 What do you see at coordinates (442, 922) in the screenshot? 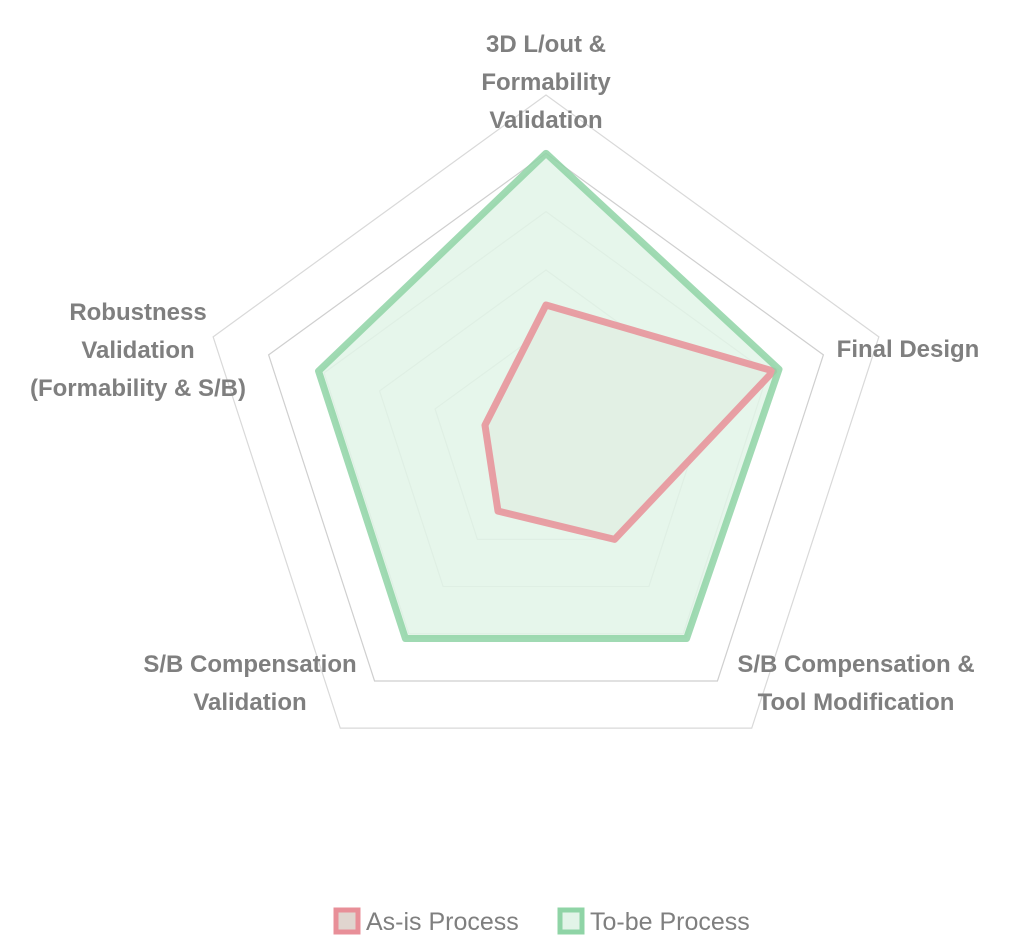
I see `legend-label-0: As-is Process` at bounding box center [442, 922].